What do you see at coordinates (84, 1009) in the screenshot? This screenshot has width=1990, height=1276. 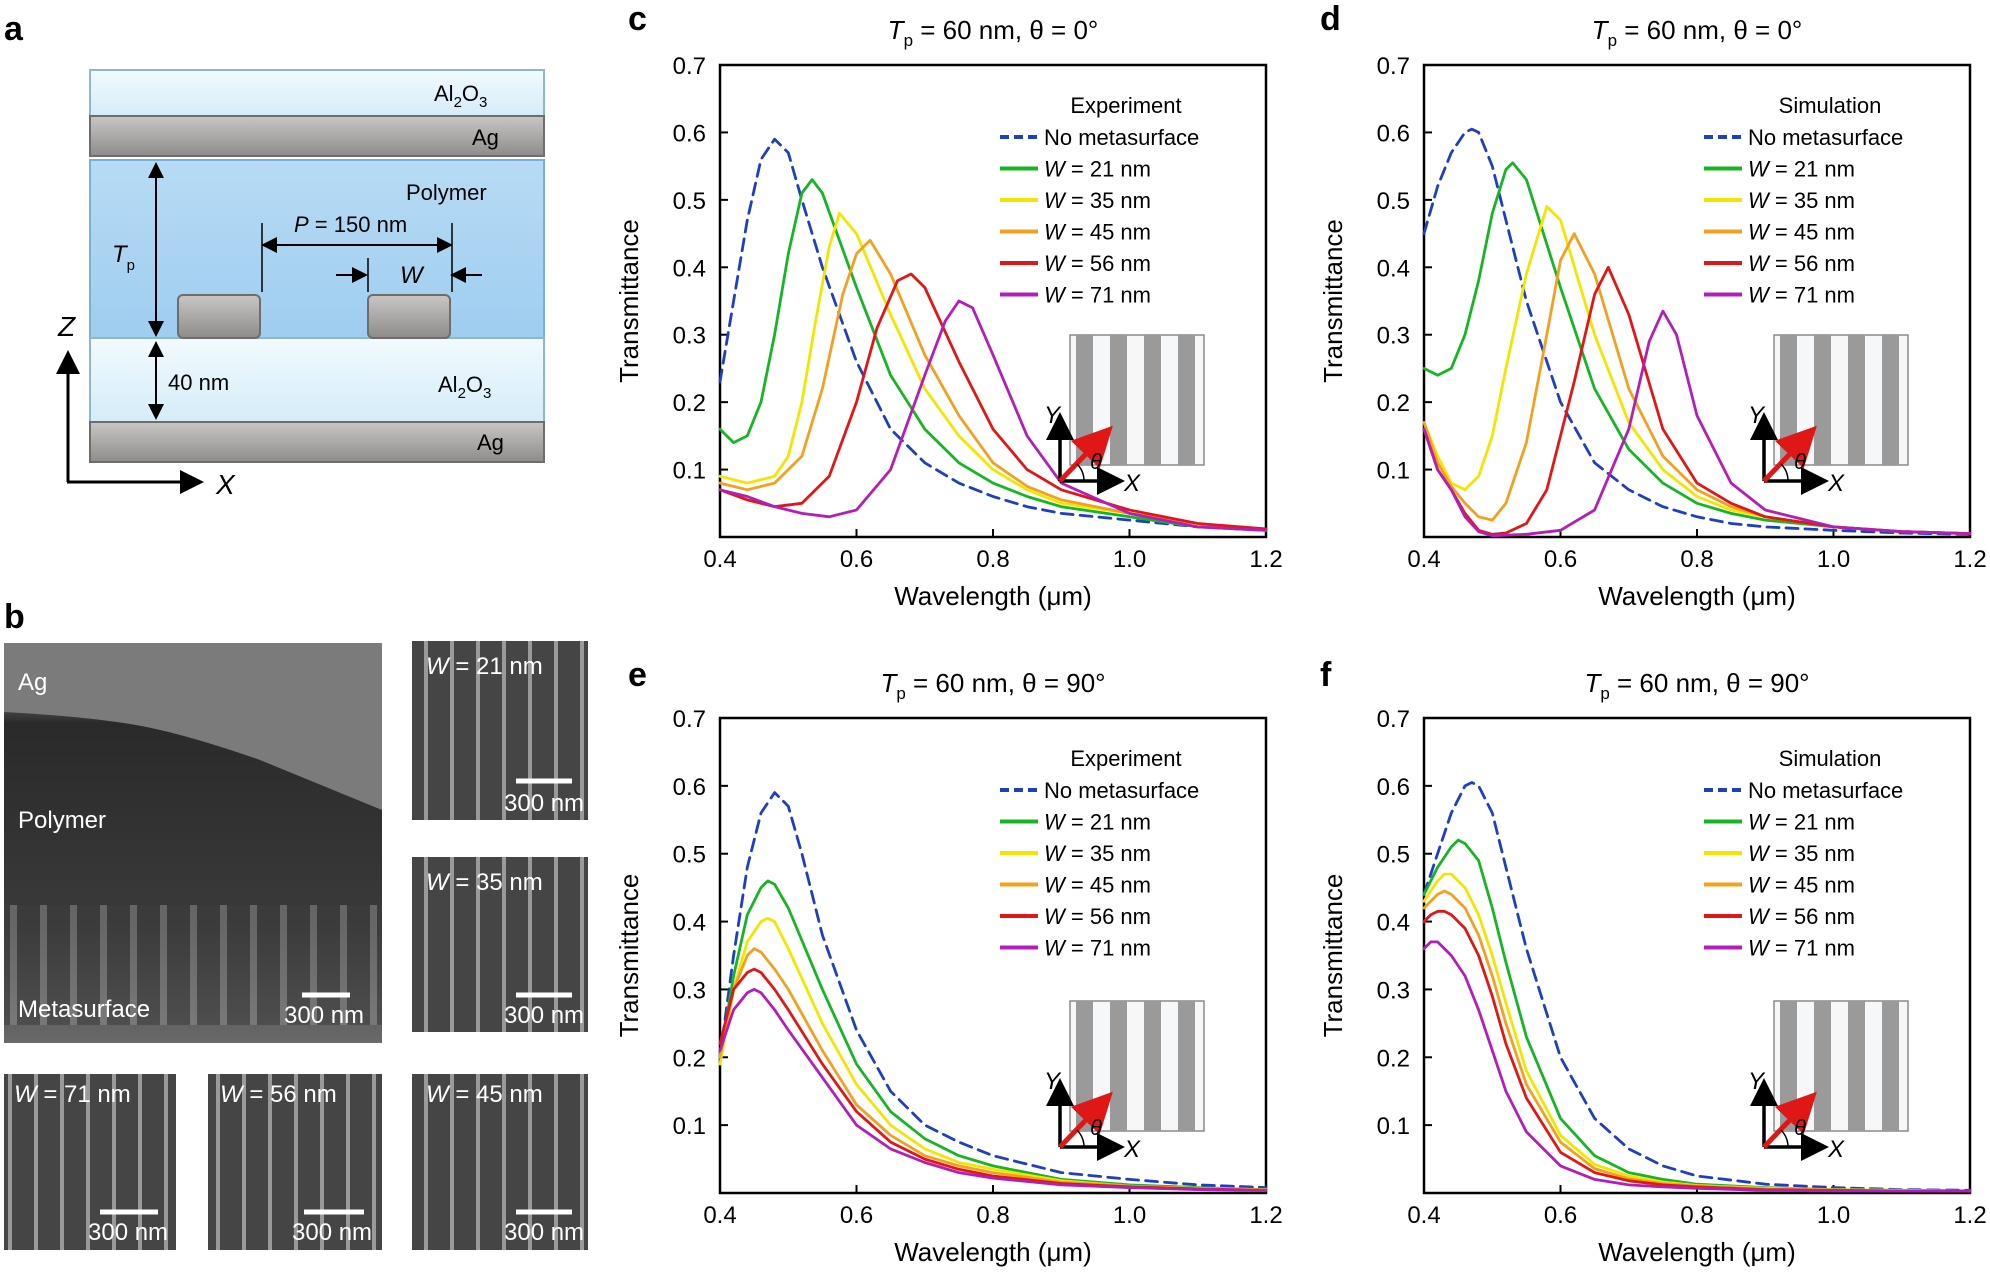 I see `sem-label-metasurface: Metasurface` at bounding box center [84, 1009].